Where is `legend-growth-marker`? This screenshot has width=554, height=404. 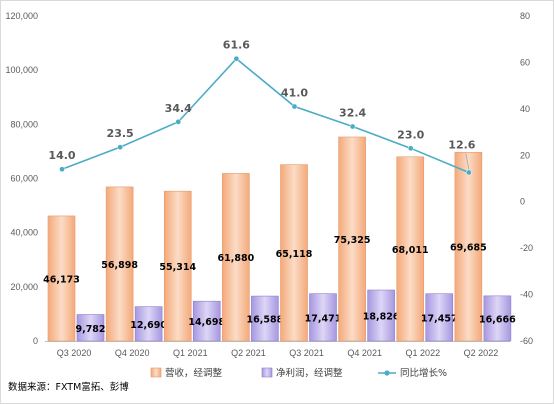
legend-growth-marker is located at coordinates (387, 373).